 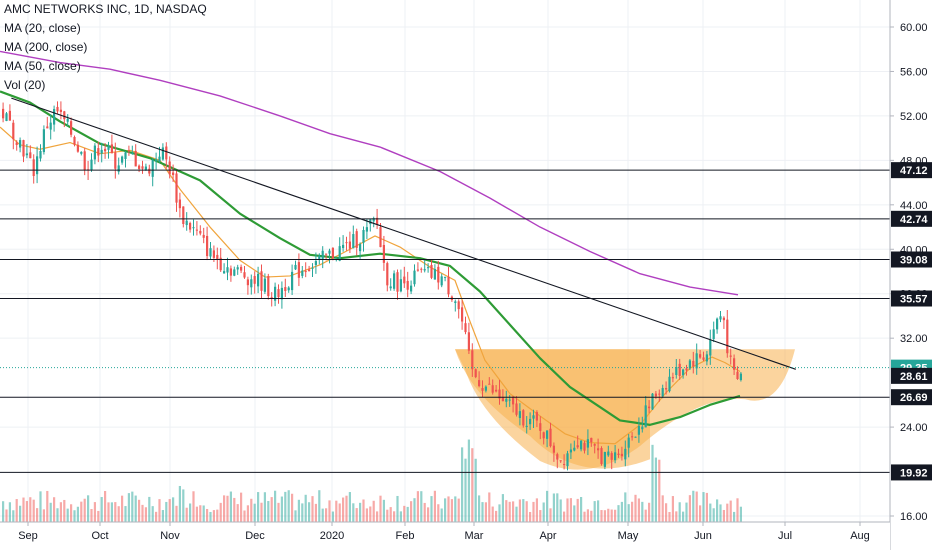 What do you see at coordinates (547, 536) in the screenshot?
I see `time-tick-label: Apr` at bounding box center [547, 536].